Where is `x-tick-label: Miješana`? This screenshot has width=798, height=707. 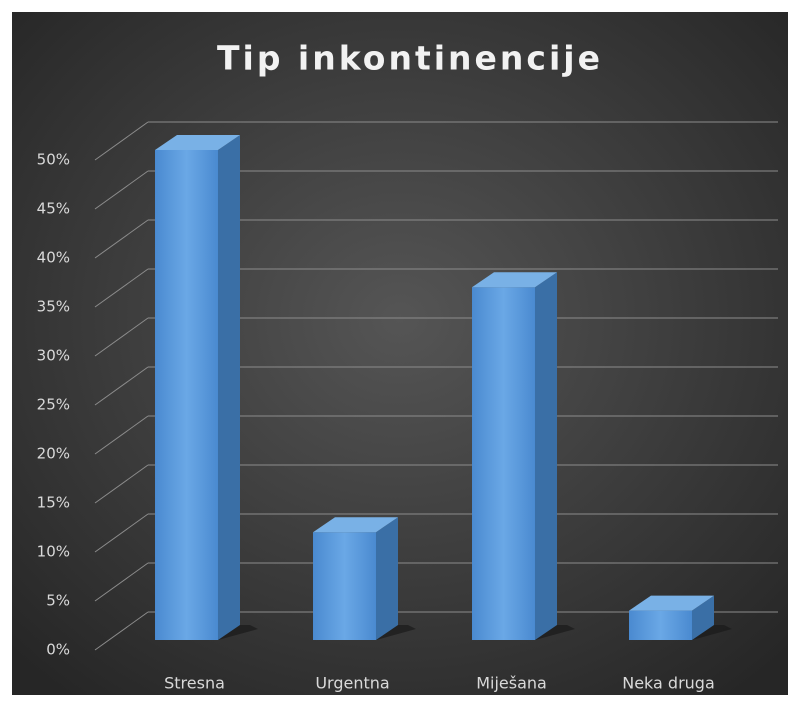 x-tick-label: Miješana is located at coordinates (511, 683).